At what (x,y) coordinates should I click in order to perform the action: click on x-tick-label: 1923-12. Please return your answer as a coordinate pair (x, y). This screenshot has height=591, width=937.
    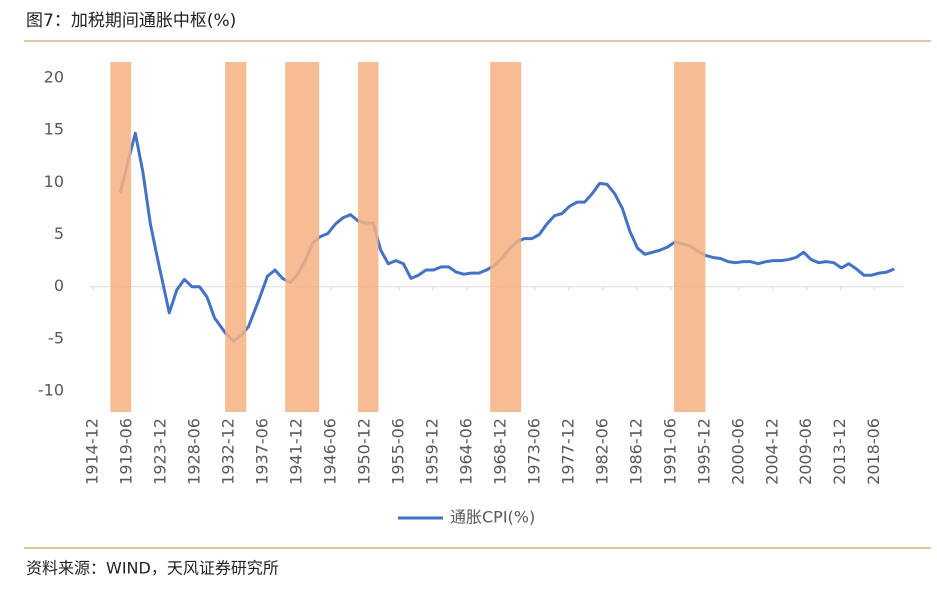
    Looking at the image, I should click on (160, 451).